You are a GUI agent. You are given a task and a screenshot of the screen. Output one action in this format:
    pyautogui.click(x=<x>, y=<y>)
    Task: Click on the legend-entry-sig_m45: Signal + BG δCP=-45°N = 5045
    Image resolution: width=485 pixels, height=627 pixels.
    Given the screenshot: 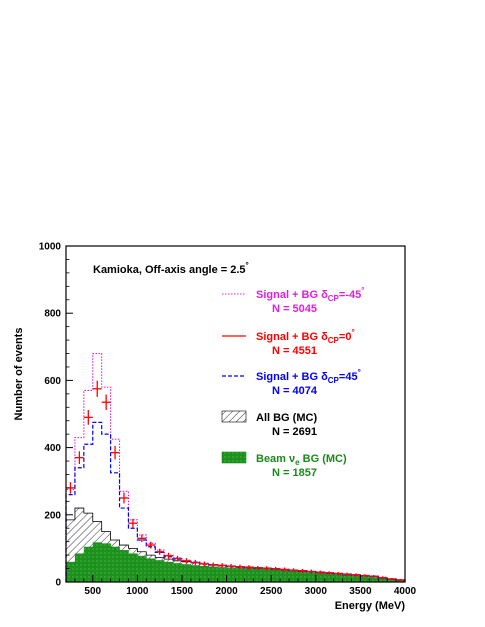 What is the action you would take?
    pyautogui.click(x=293, y=300)
    